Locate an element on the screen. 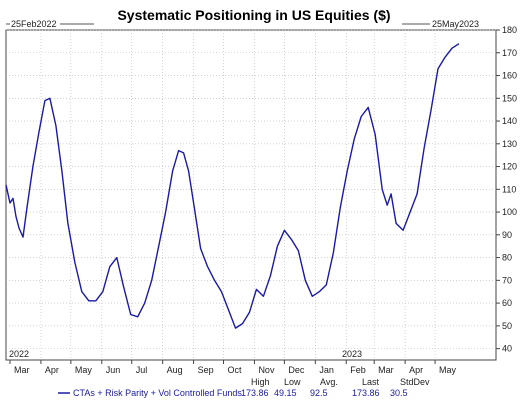 The height and width of the screenshot is (403, 520). y-tick-label: 150 is located at coordinates (509, 98).